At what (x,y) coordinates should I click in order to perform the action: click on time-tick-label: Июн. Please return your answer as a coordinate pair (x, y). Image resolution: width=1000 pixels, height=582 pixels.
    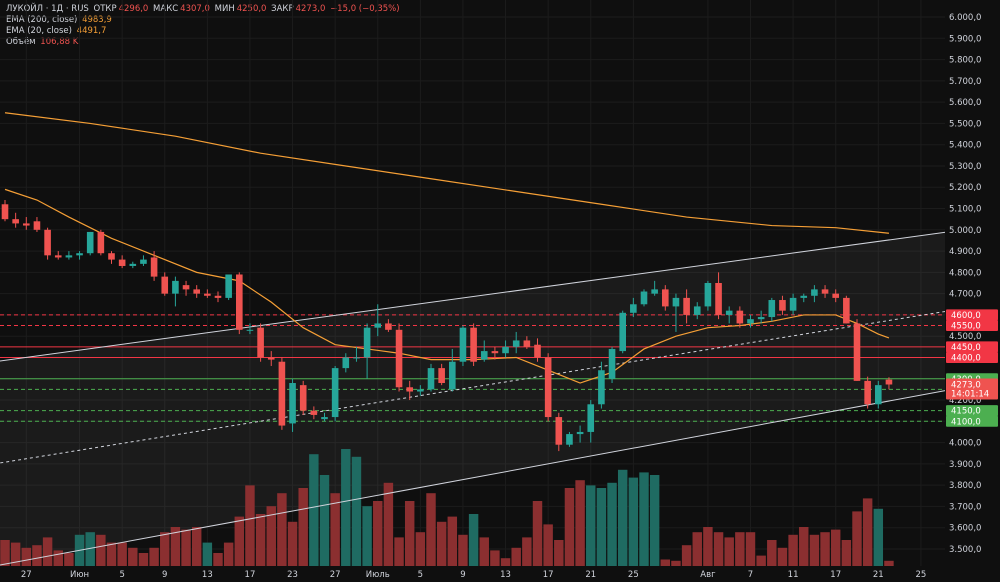
    Looking at the image, I should click on (79, 575).